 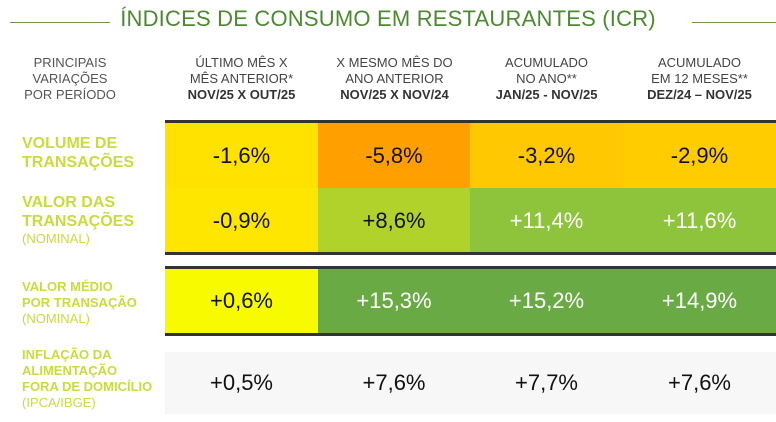 What do you see at coordinates (546, 94) in the screenshot?
I see `column-header-line: JAN/25 - NOV/25` at bounding box center [546, 94].